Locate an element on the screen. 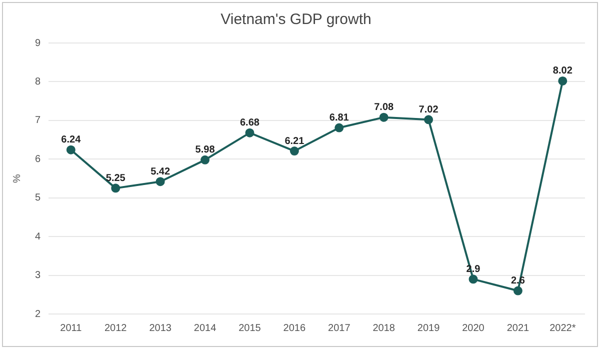 The width and height of the screenshot is (600, 349). data-label: 6.21 is located at coordinates (294, 141).